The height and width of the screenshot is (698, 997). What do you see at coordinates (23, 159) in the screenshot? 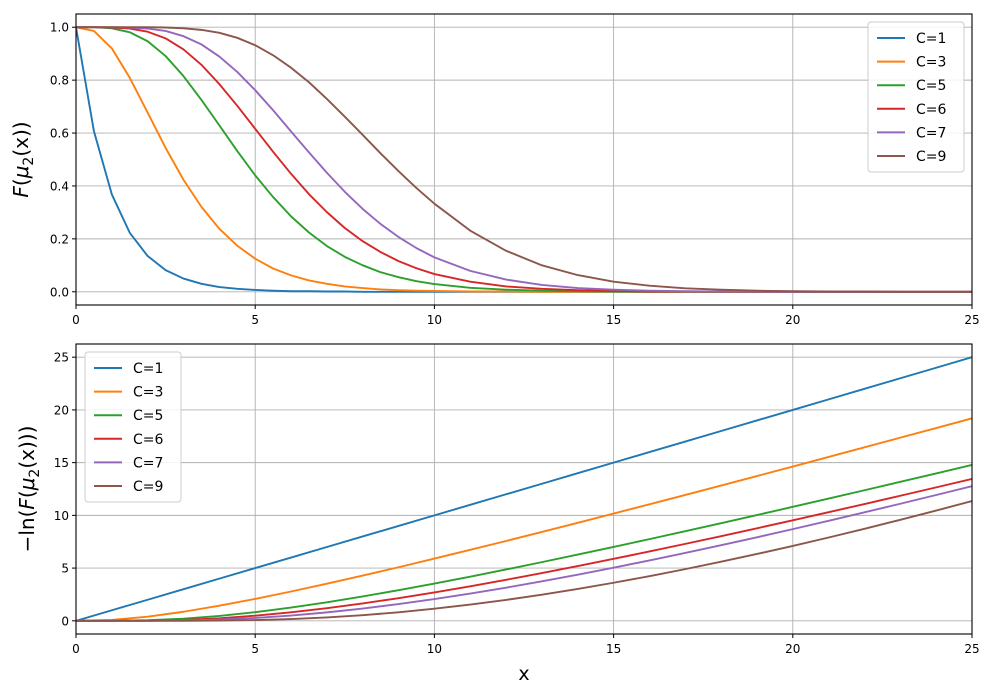
I see `y-axis-label: F(μ2(x))` at bounding box center [23, 159].